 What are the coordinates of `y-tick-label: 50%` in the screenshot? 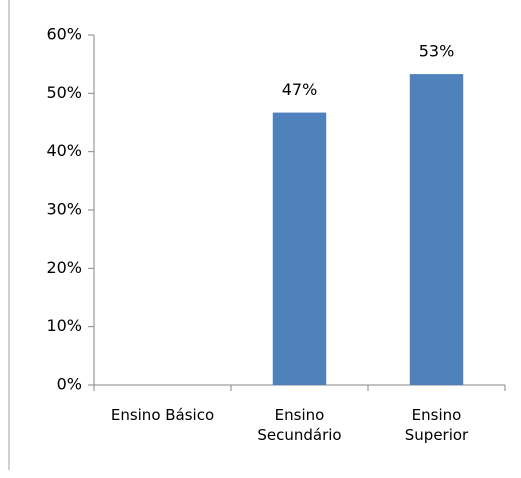 It's located at (64, 92).